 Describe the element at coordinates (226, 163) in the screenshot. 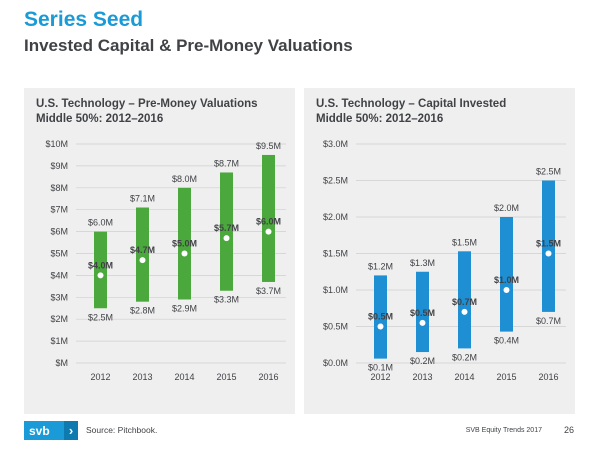

I see `high-value-label: $8.7M` at that location.